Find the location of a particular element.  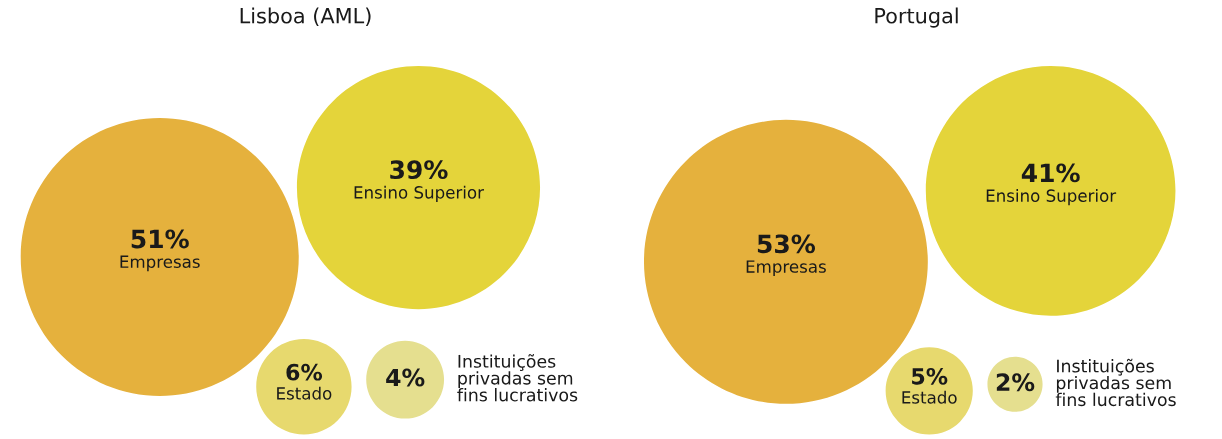

data-label: 5% is located at coordinates (930, 376).